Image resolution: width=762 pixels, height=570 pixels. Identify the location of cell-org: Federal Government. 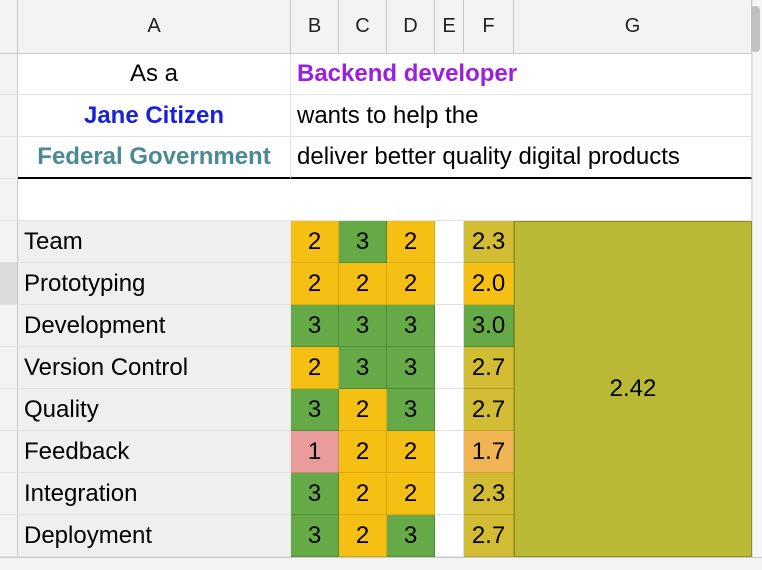
(154, 158).